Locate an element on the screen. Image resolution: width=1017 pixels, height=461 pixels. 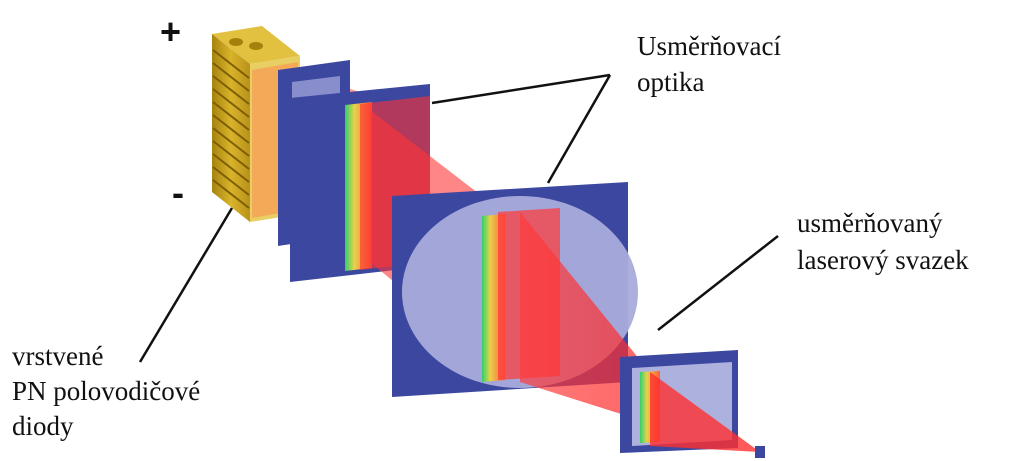
label-optics-line2: optika is located at coordinates (671, 82).